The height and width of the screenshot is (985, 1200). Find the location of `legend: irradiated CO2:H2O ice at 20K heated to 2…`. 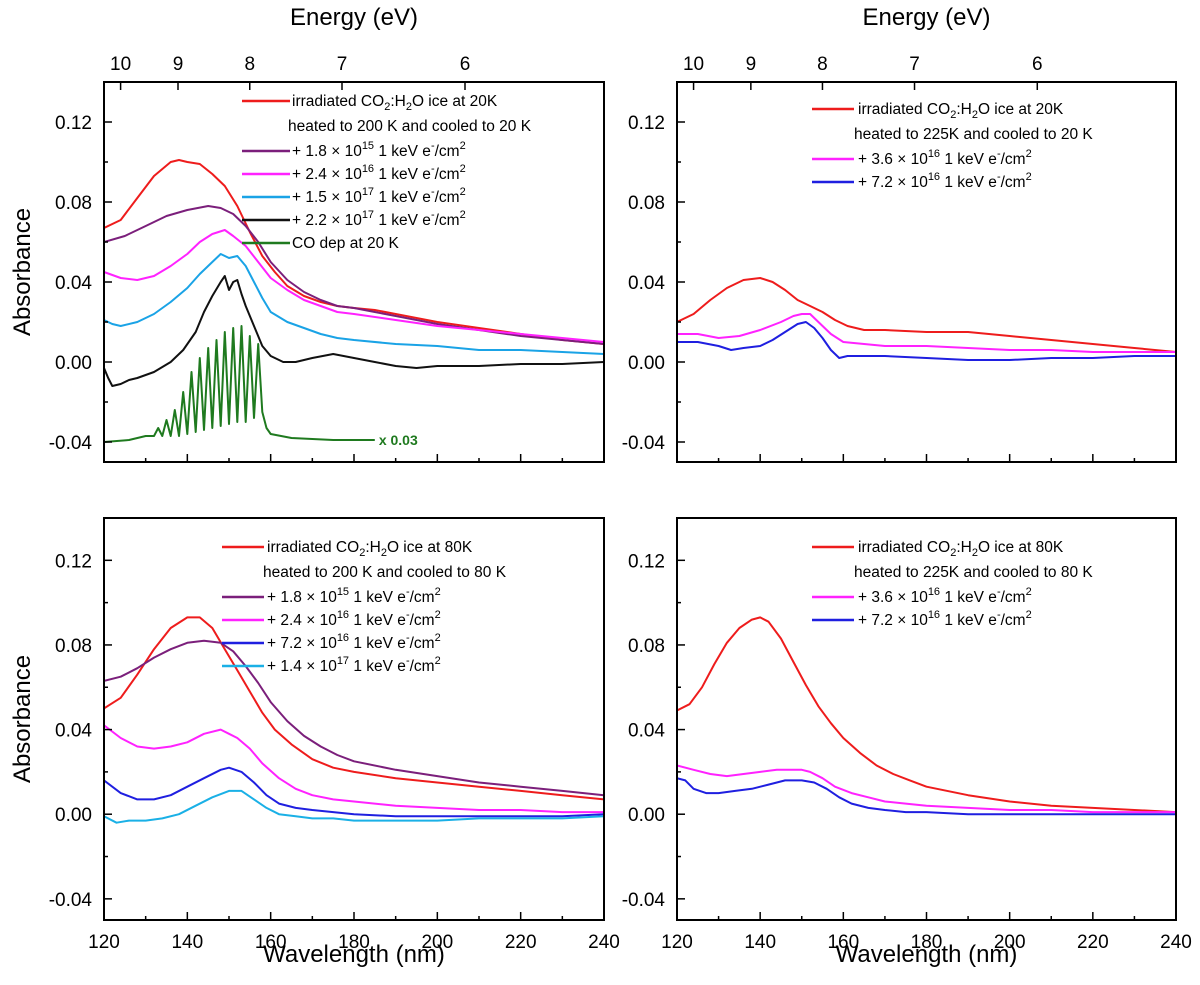

legend: irradiated CO2:H2O ice at 20K heated to 2… is located at coordinates (952, 146).